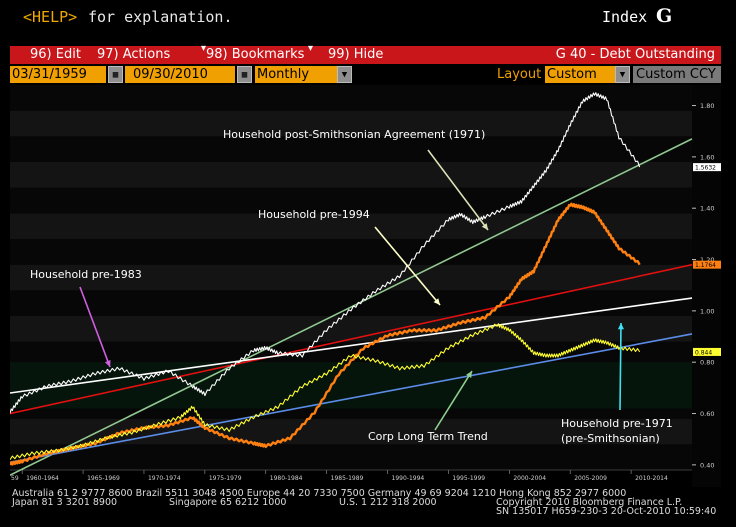 This screenshot has width=736, height=527. What do you see at coordinates (707, 414) in the screenshot?
I see `y-tick-label: 0.60` at bounding box center [707, 414].